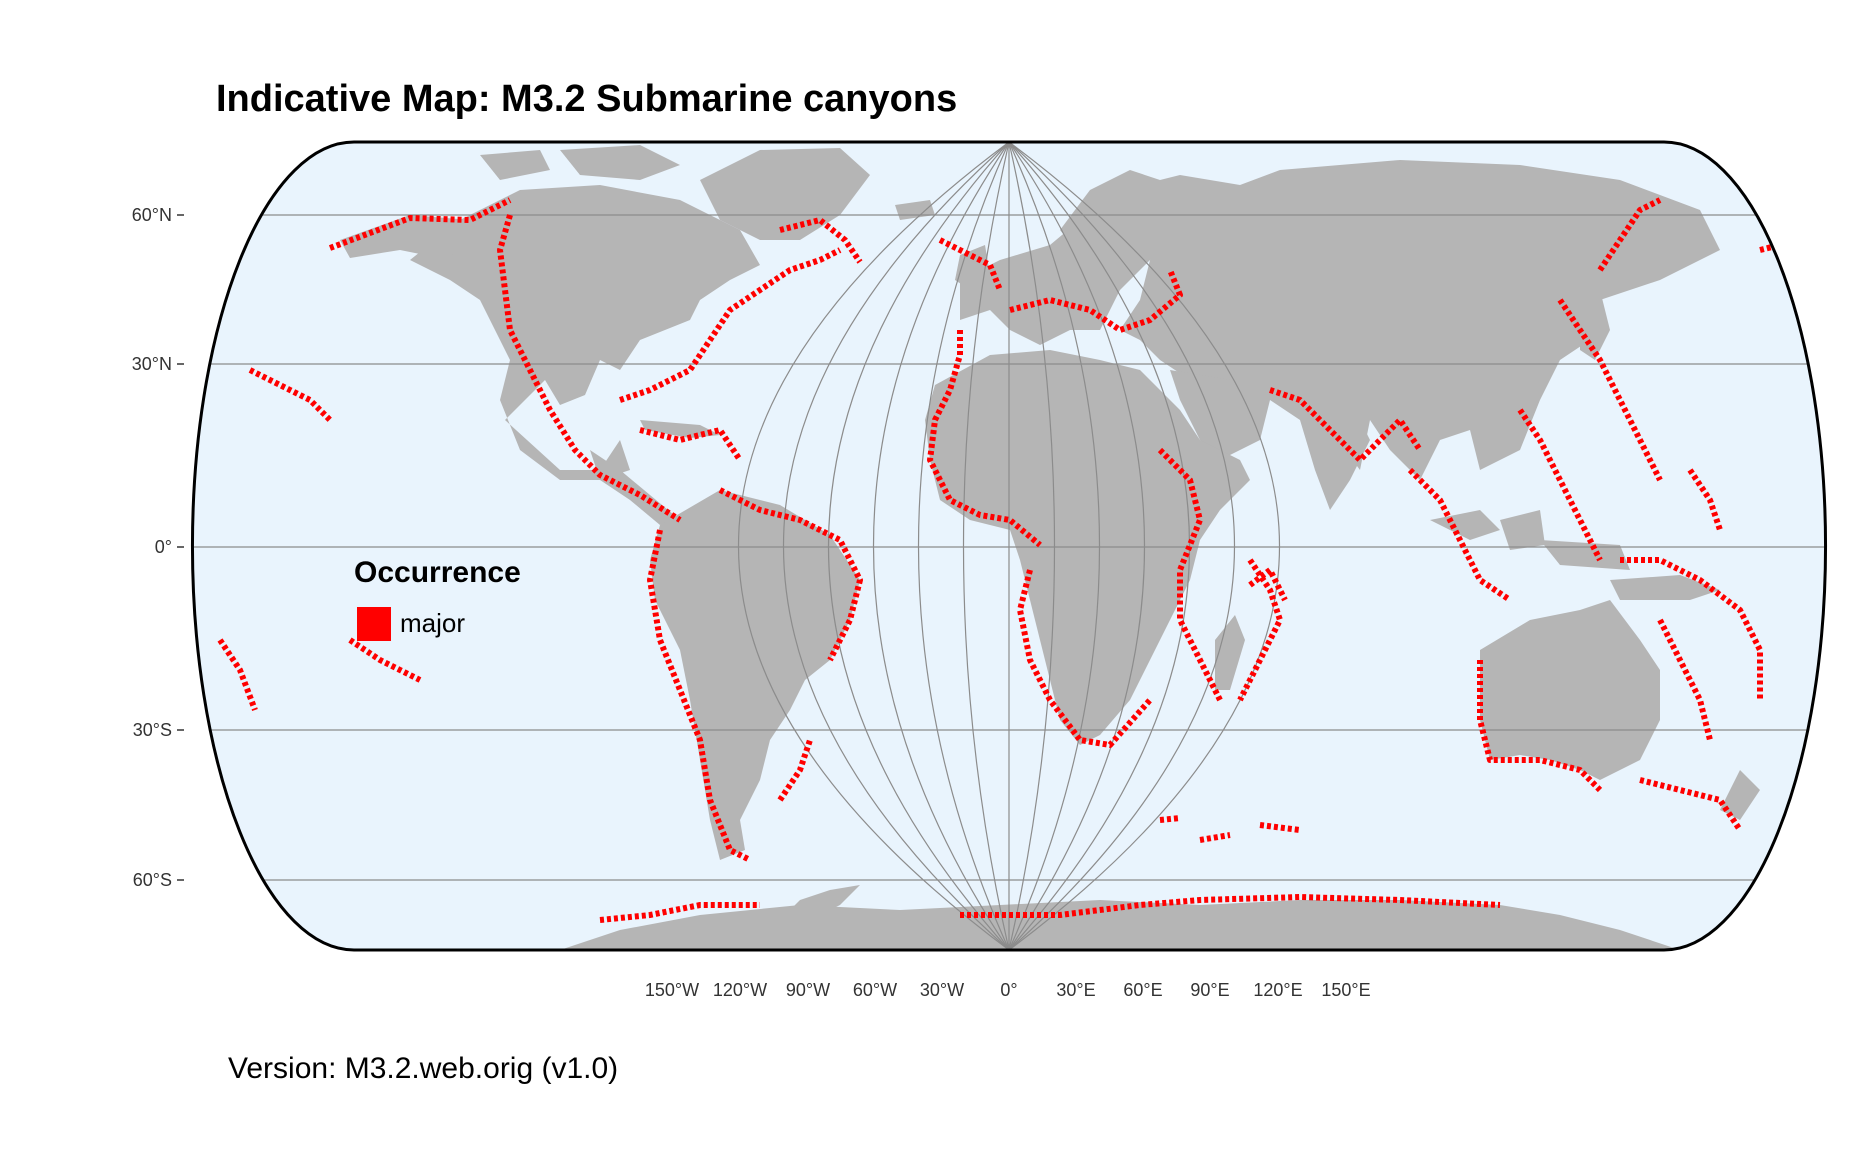 Image resolution: width=1865 pixels, height=1165 pixels. Describe the element at coordinates (875, 990) in the screenshot. I see `lon-label-60w: 60°W` at that location.